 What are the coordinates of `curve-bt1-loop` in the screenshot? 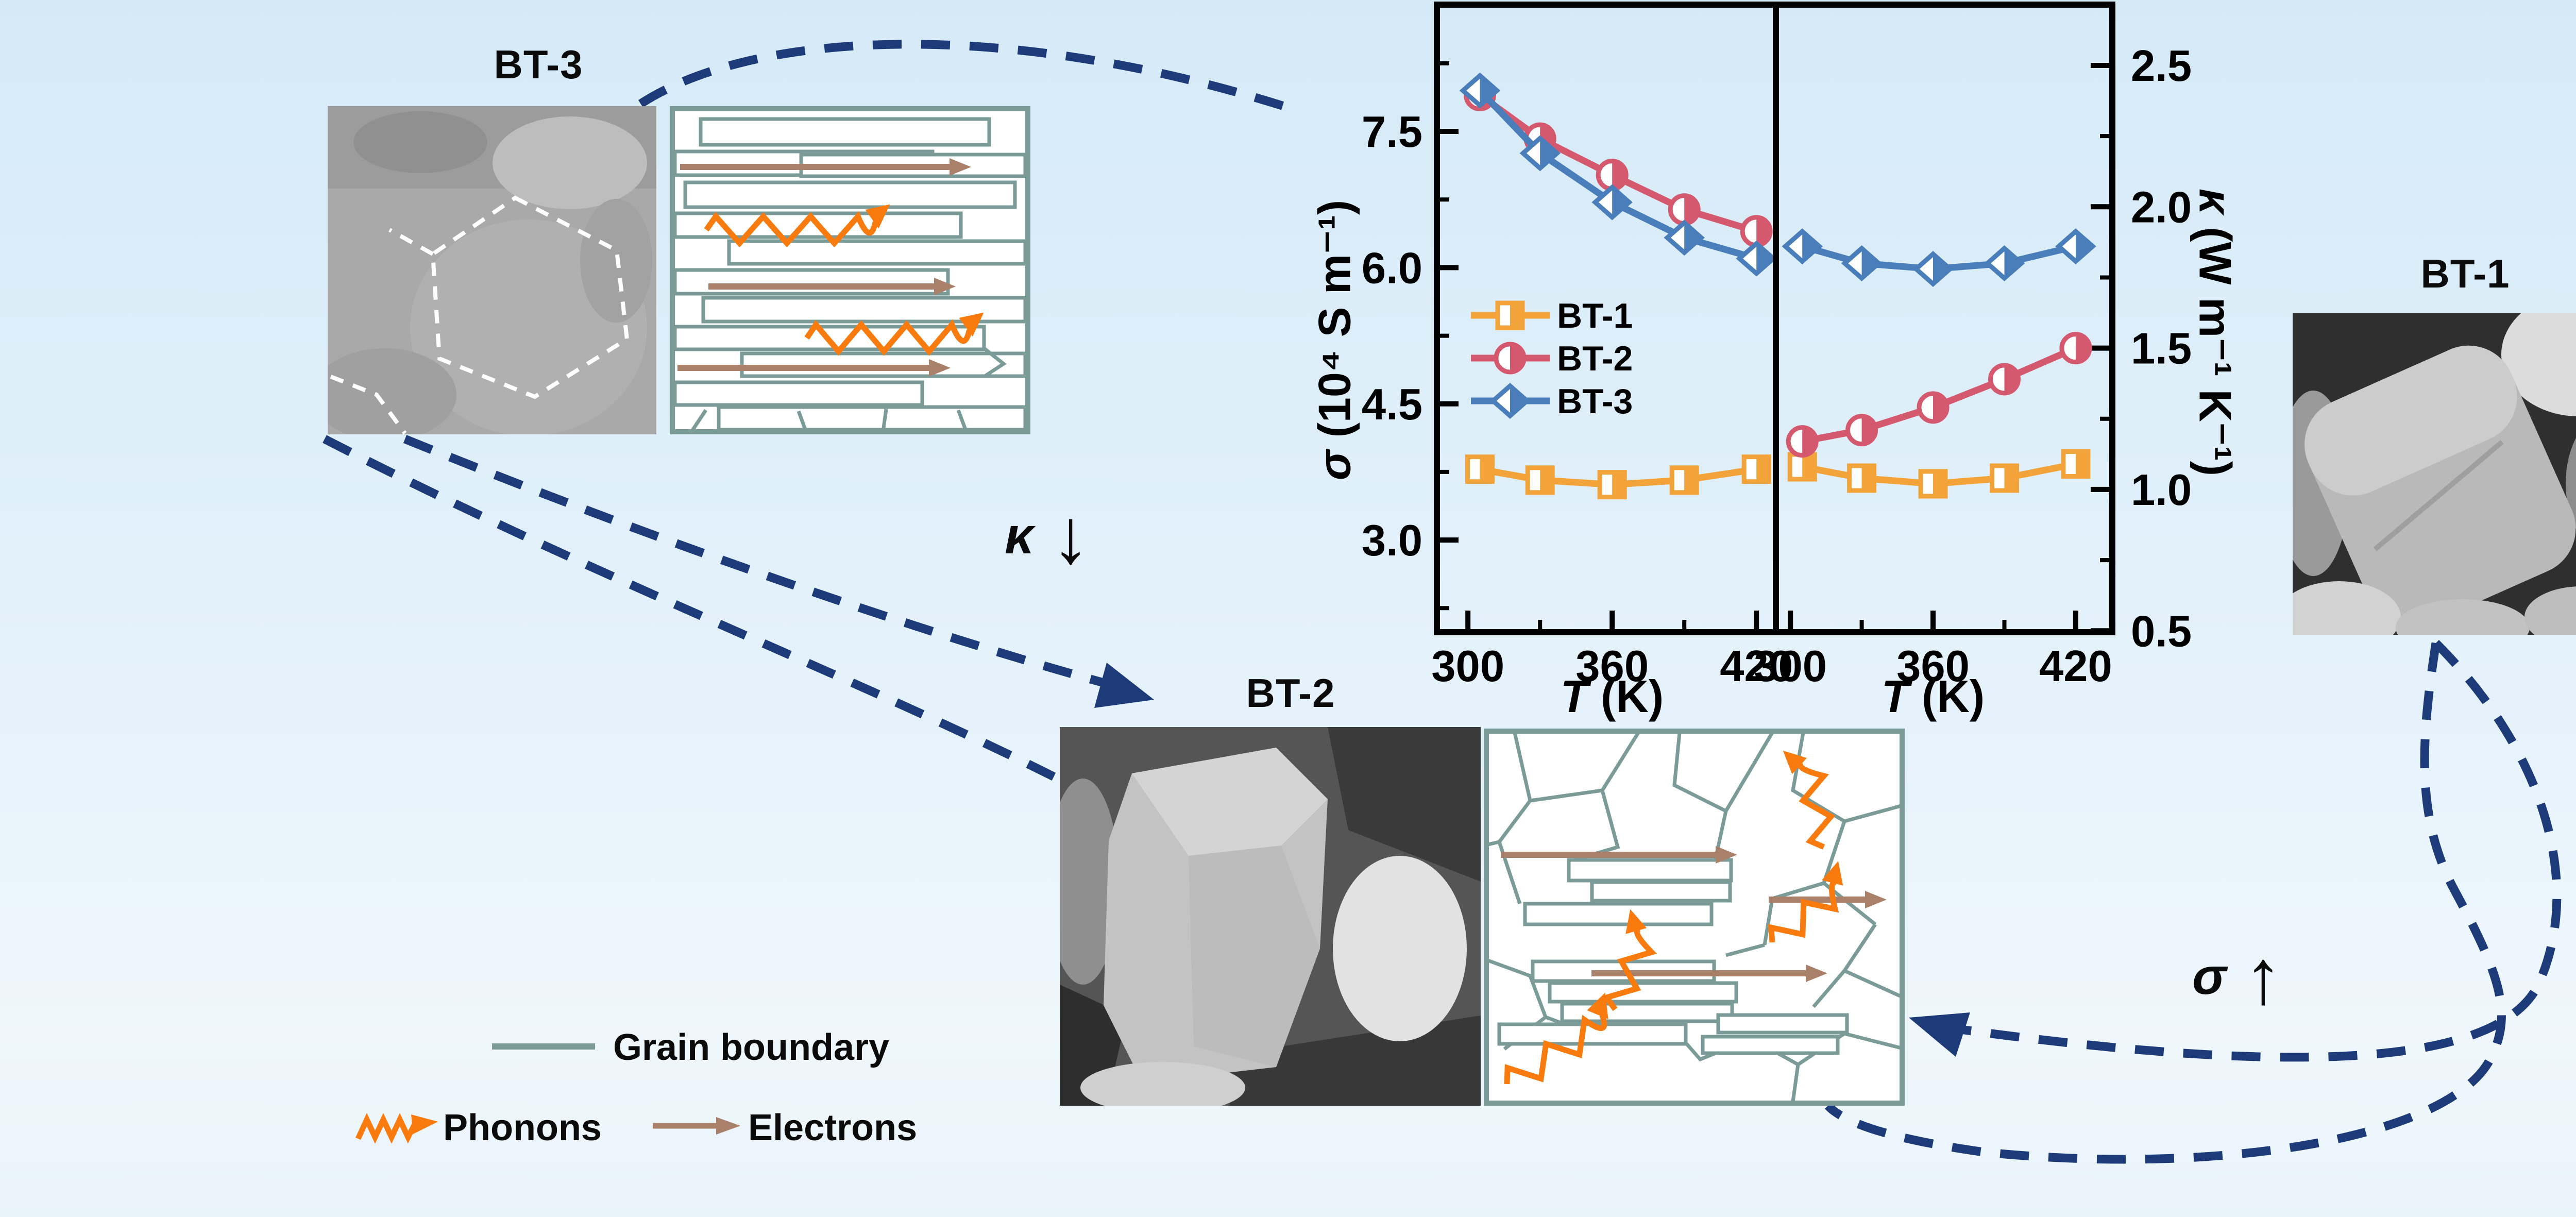 It's located at (2165, 903).